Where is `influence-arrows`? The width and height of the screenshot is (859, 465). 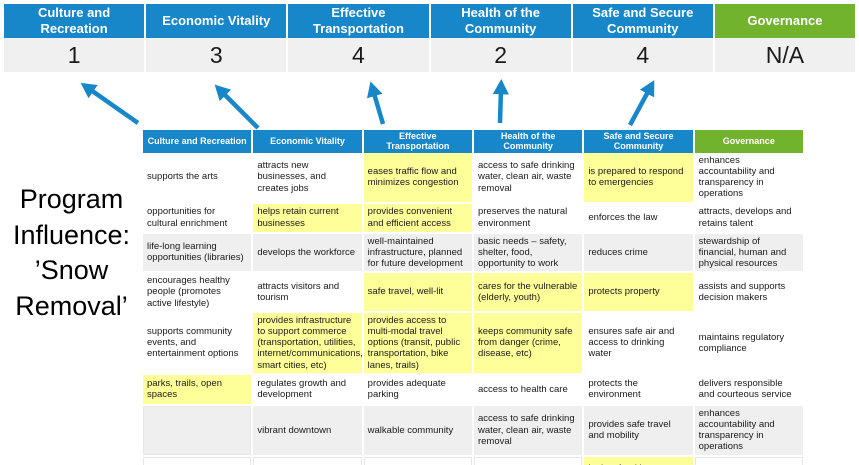 influence-arrows is located at coordinates (367, 104).